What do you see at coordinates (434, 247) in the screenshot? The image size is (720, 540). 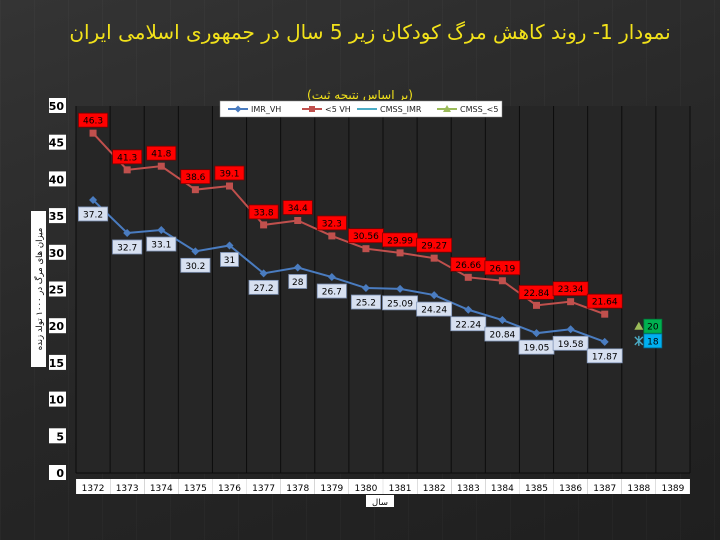 I see `data-label-u5-text: 29.27` at bounding box center [434, 247].